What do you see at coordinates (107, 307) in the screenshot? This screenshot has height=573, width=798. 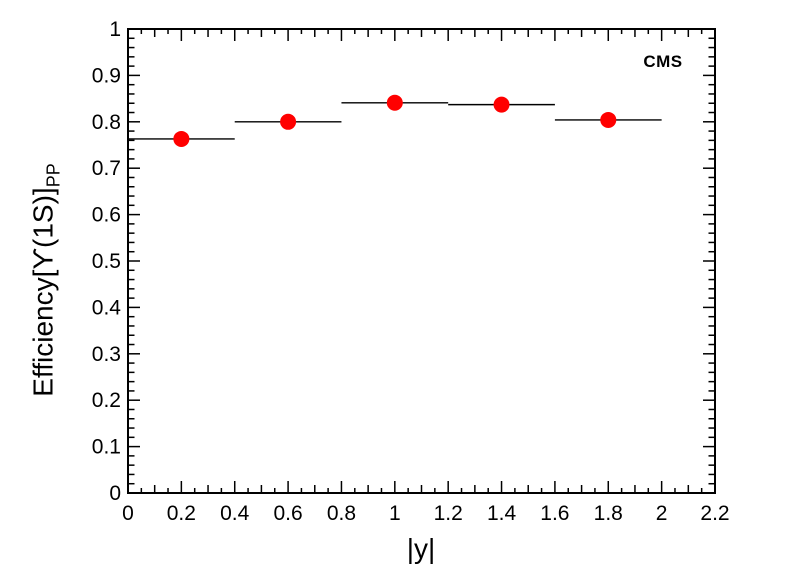 I see `y-tick-label: 0.4` at bounding box center [107, 307].